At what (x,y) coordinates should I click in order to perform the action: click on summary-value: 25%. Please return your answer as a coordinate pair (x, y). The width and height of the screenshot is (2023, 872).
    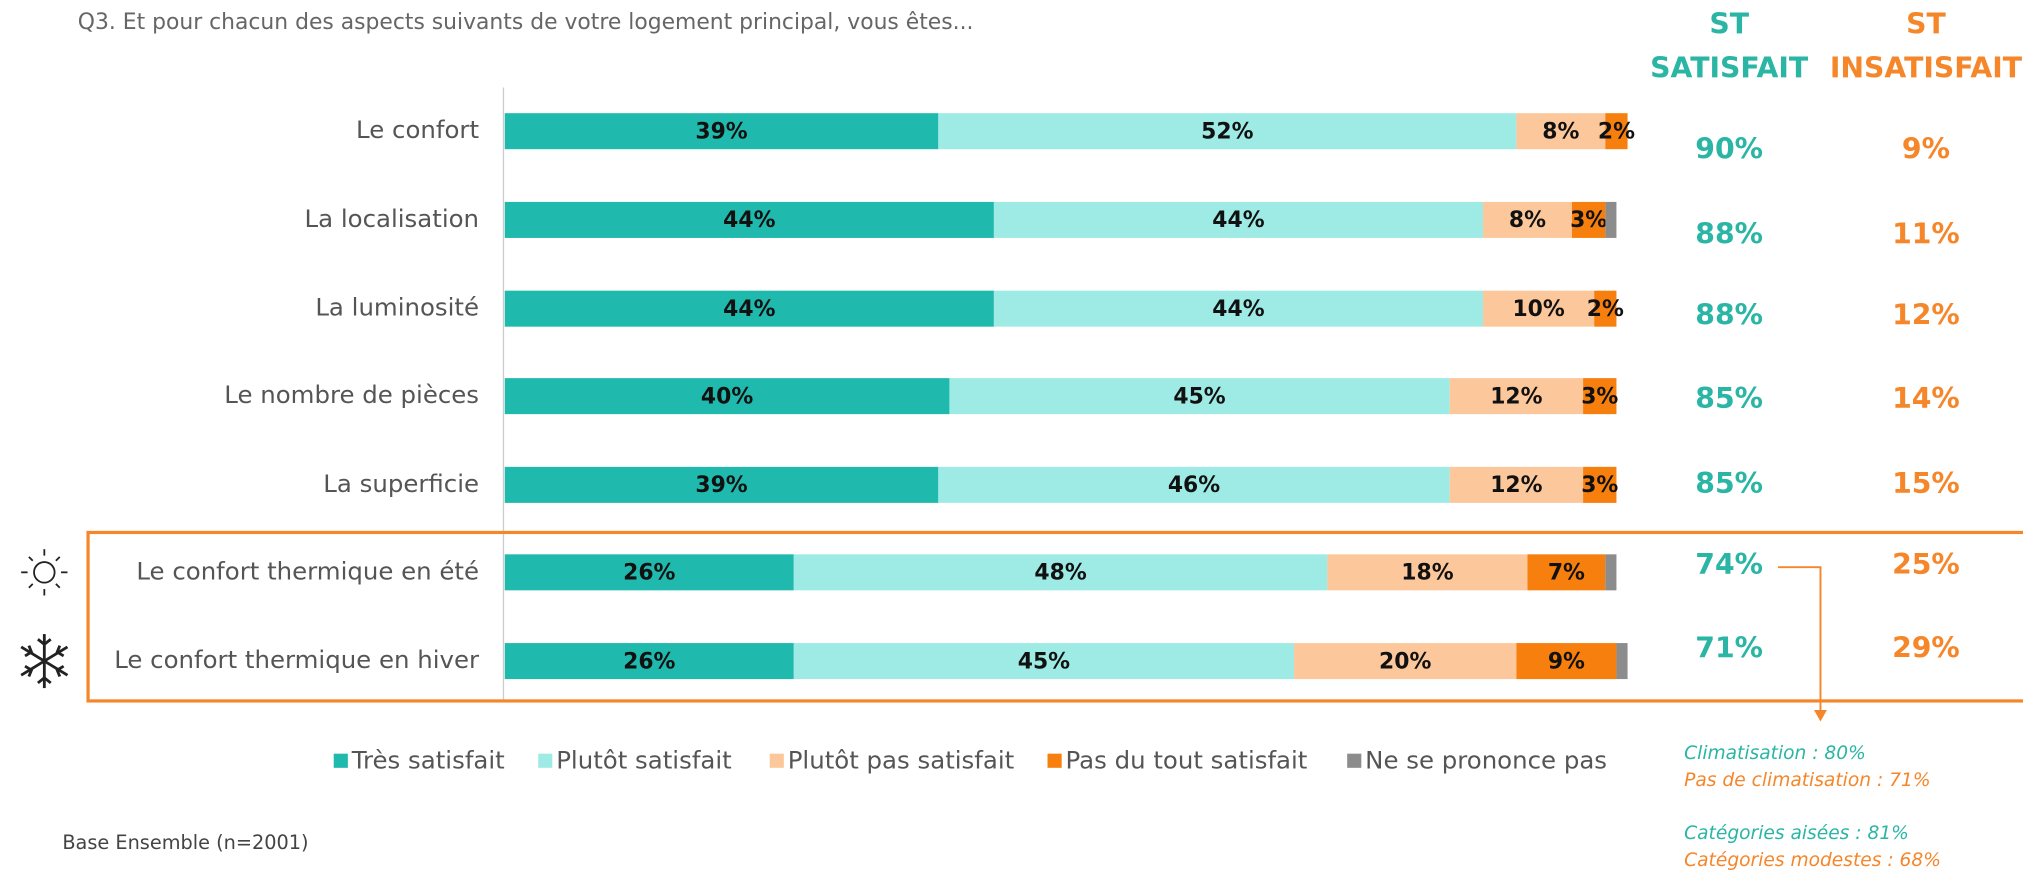
    Looking at the image, I should click on (1926, 564).